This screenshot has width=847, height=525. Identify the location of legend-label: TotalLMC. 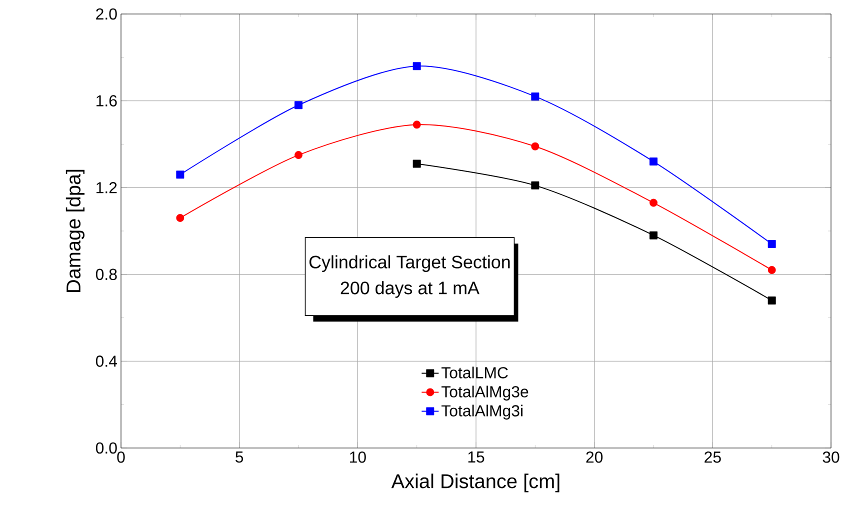
(475, 372).